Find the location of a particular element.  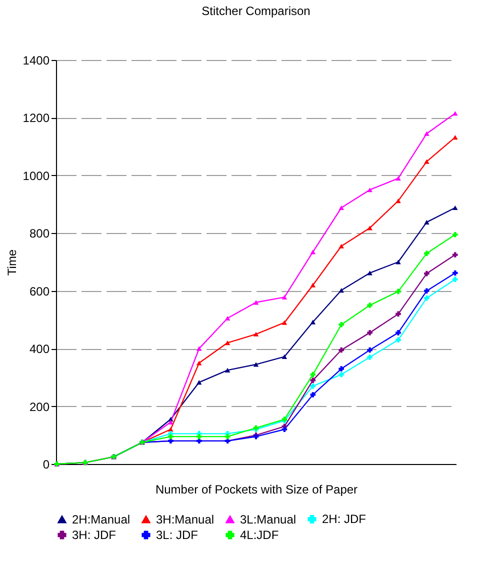

legend-label: 4L:JDF is located at coordinates (259, 535).